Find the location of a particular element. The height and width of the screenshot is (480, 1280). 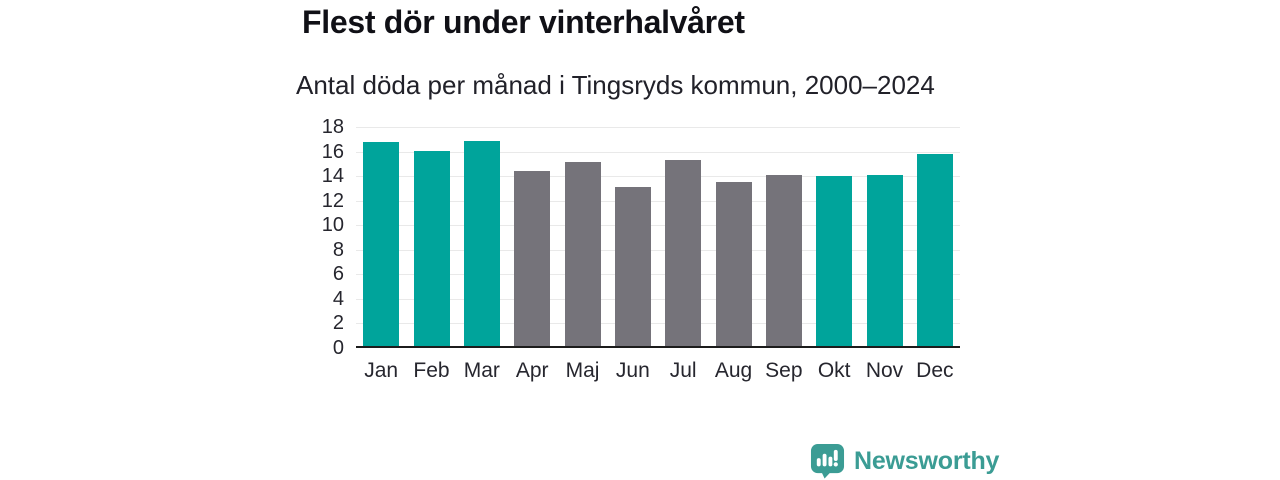

y-tick-label: 14 is located at coordinates (332, 176).